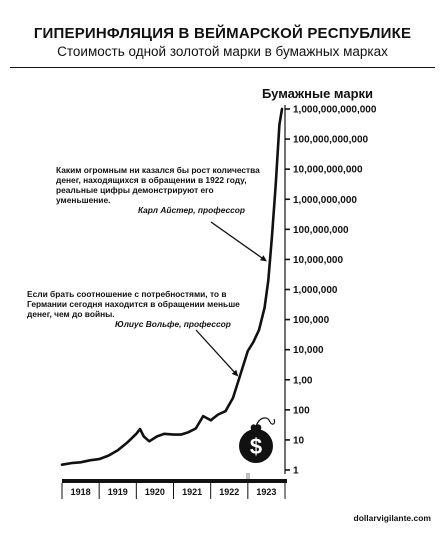 The width and height of the screenshot is (445, 535). What do you see at coordinates (174, 481) in the screenshot?
I see `x-axis` at bounding box center [174, 481].